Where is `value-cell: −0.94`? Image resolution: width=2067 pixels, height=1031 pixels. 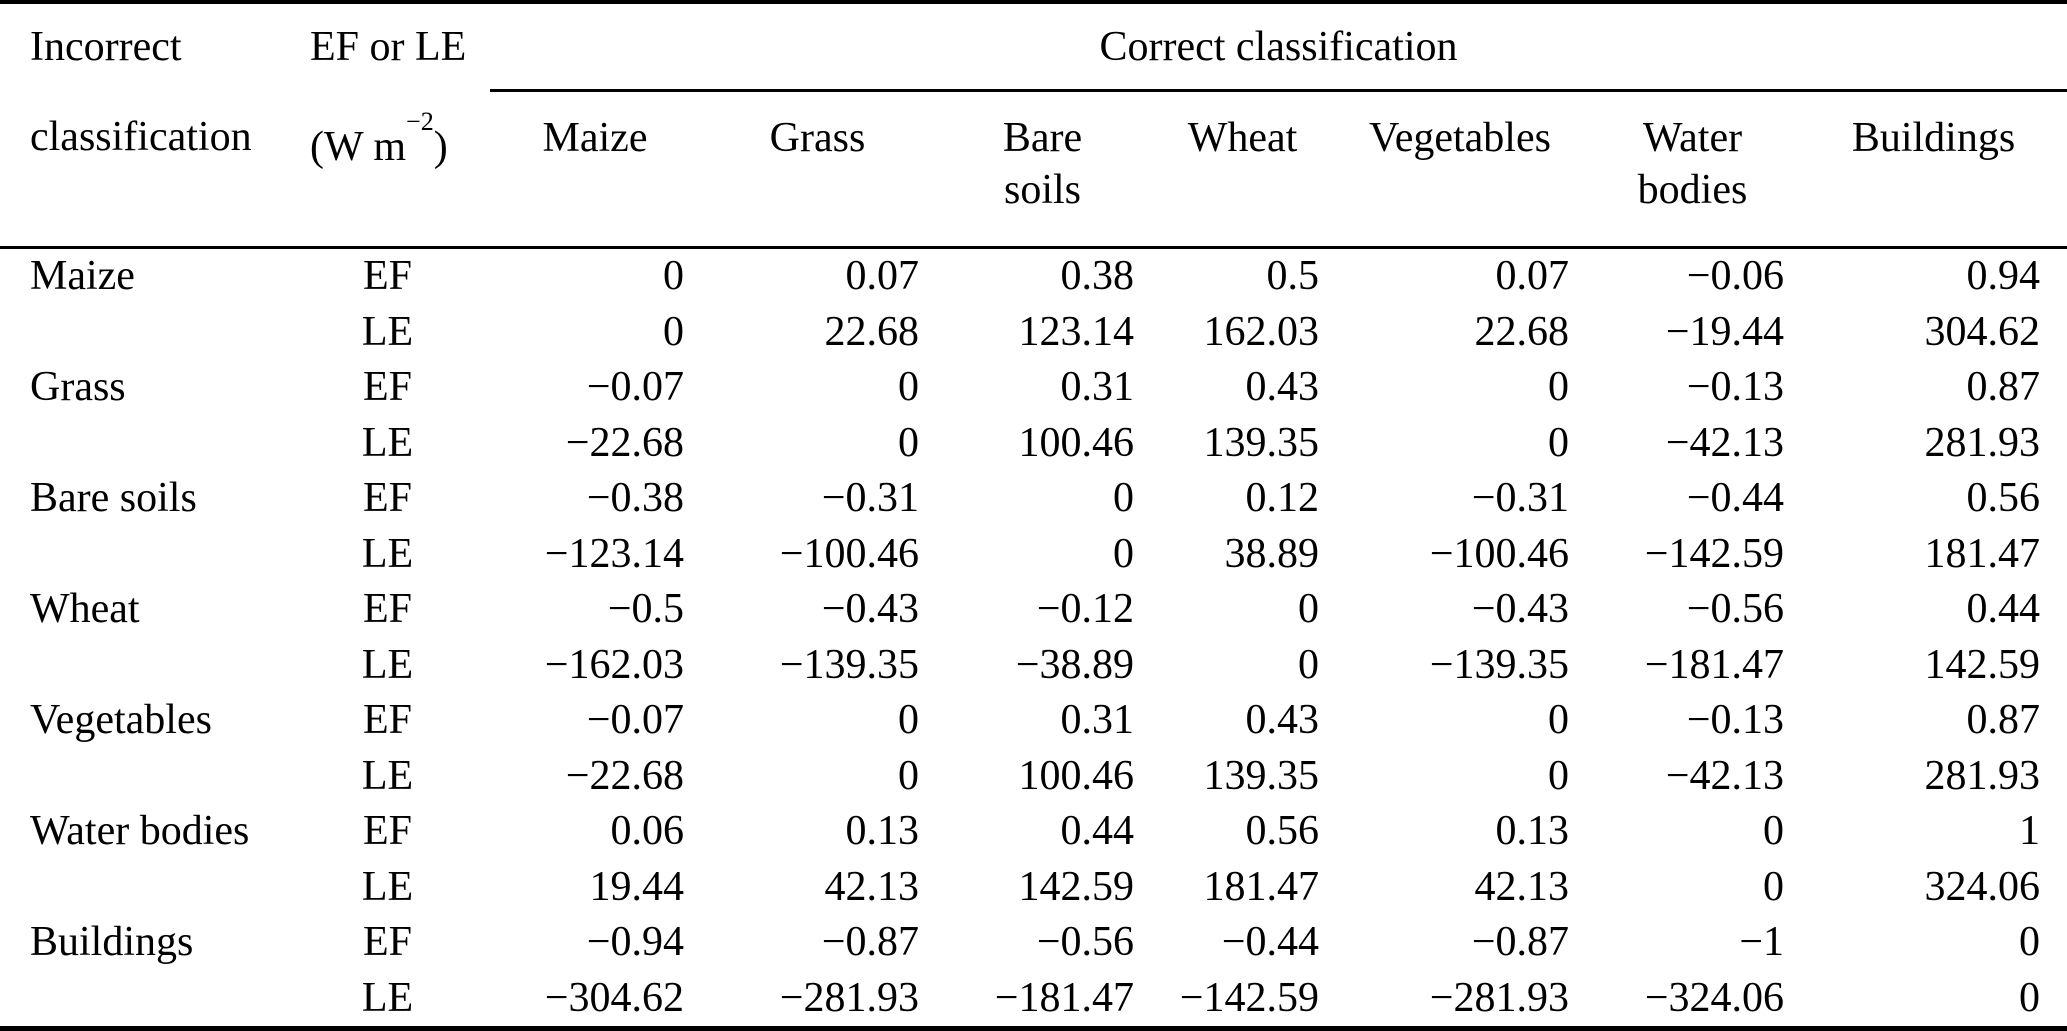
value-cell: −0.94 is located at coordinates (635, 942).